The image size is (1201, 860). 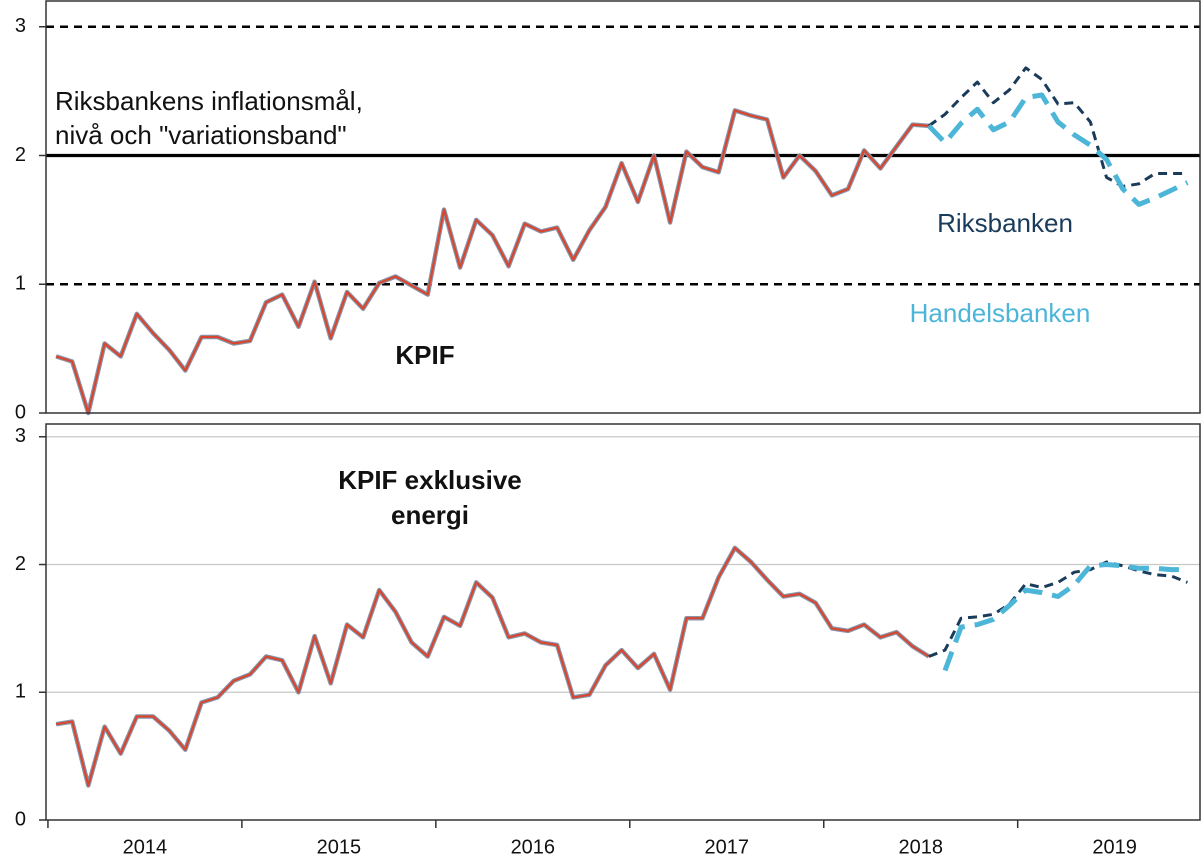 What do you see at coordinates (209, 101) in the screenshot?
I see `annotation: Riksbankens inflationsmål,` at bounding box center [209, 101].